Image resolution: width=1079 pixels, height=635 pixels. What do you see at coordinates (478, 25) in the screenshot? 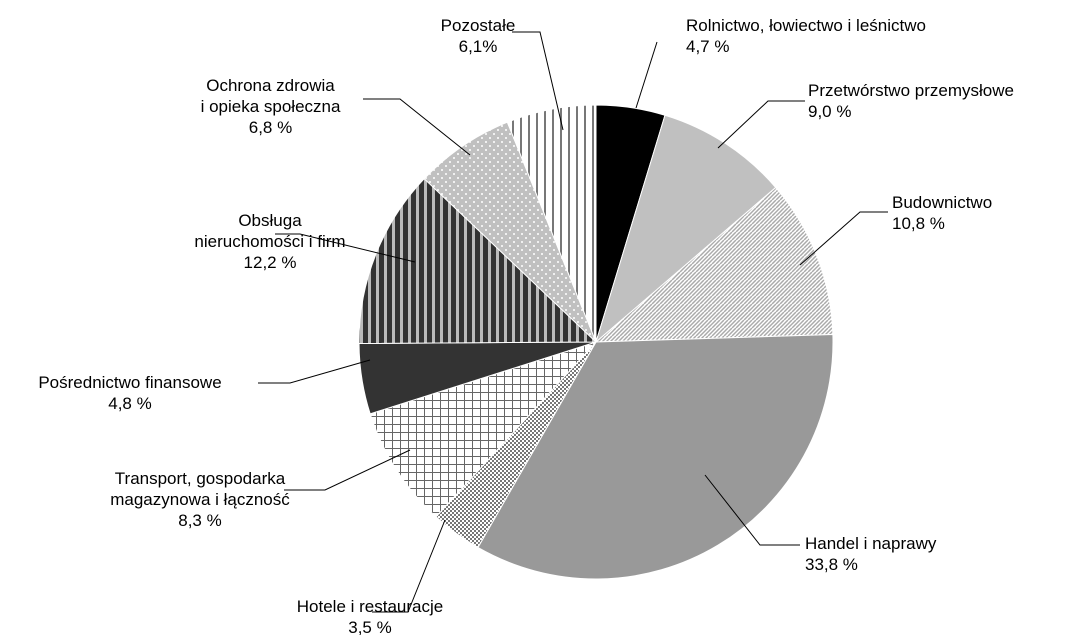
I see `category-name: Pozostałe` at bounding box center [478, 25].